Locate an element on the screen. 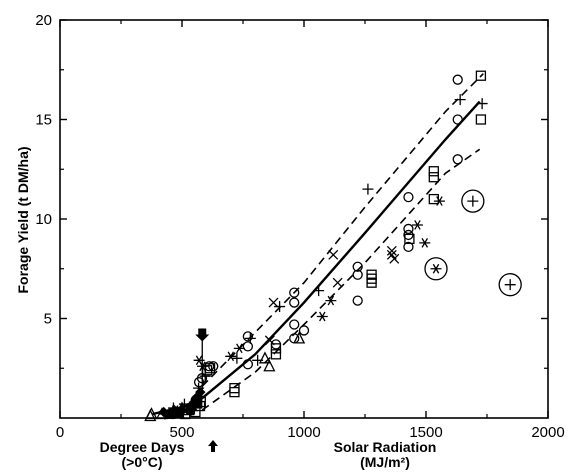  y-axis-label: Forage Yield (t DM/ha) is located at coordinates (23, 219).